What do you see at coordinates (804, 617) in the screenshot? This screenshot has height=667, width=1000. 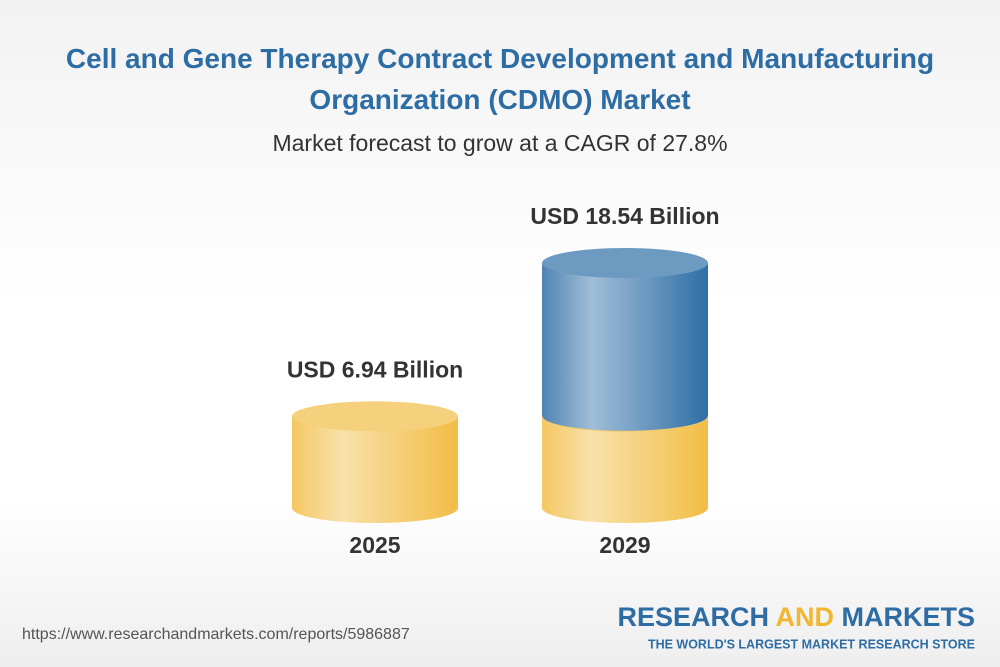 I see `logo-word: AND` at bounding box center [804, 617].